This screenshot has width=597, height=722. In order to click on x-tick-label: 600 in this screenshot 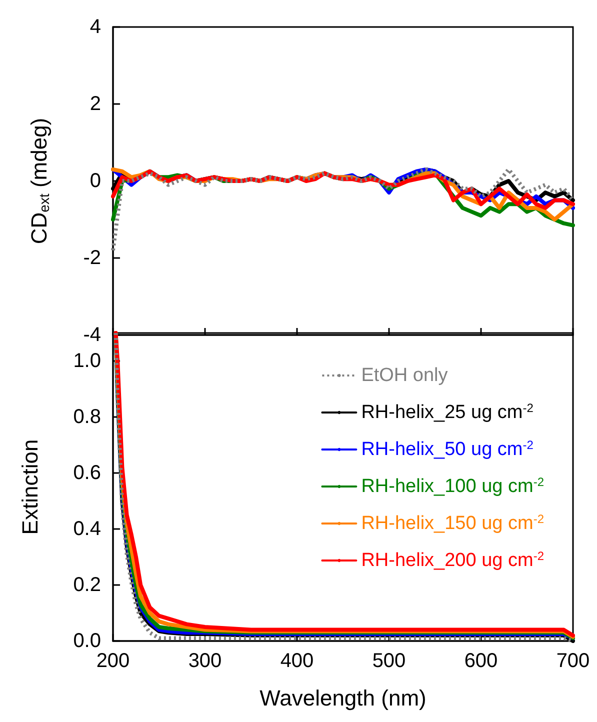, I will do `click(481, 661)`.